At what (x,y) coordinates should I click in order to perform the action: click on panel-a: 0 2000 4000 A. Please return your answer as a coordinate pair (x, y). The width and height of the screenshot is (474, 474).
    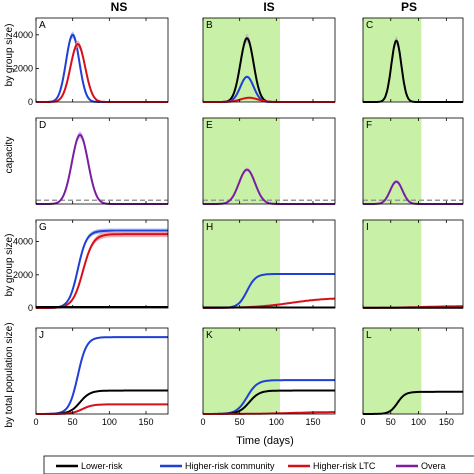
    Looking at the image, I should click on (91, 62).